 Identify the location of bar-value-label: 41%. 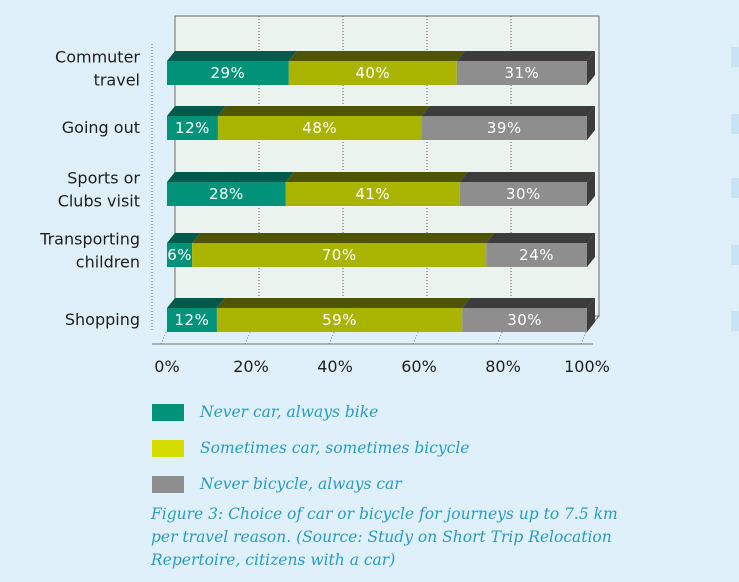
(372, 194).